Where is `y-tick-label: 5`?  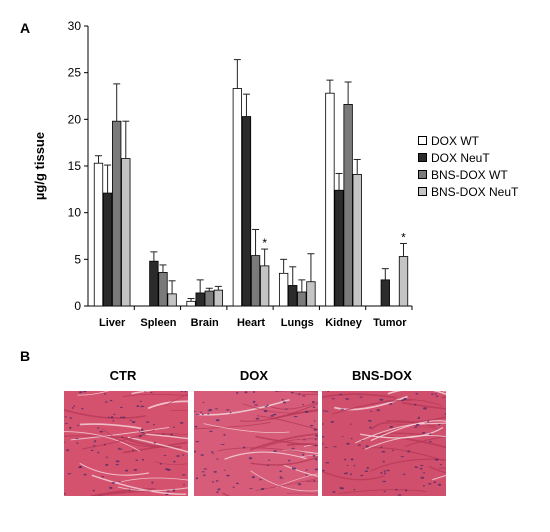
y-tick-label: 5 is located at coordinates (77, 259).